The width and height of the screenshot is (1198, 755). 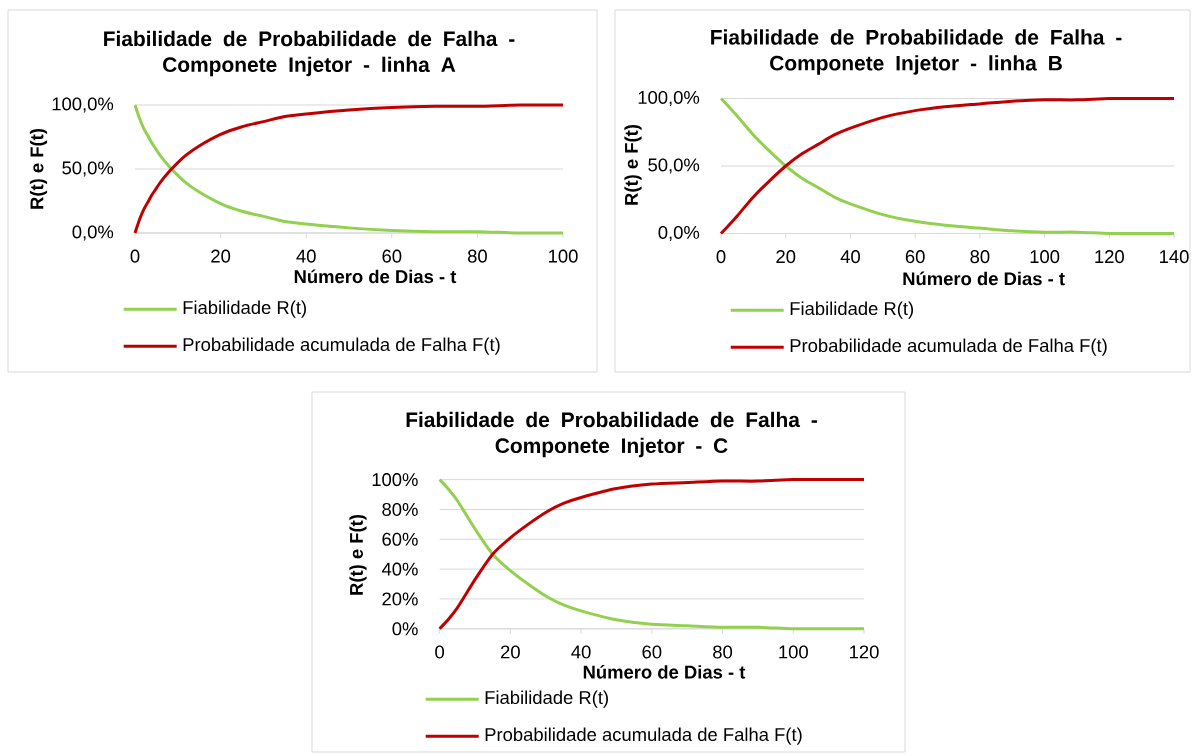 What do you see at coordinates (405, 629) in the screenshot?
I see `y-tick-label: 0%` at bounding box center [405, 629].